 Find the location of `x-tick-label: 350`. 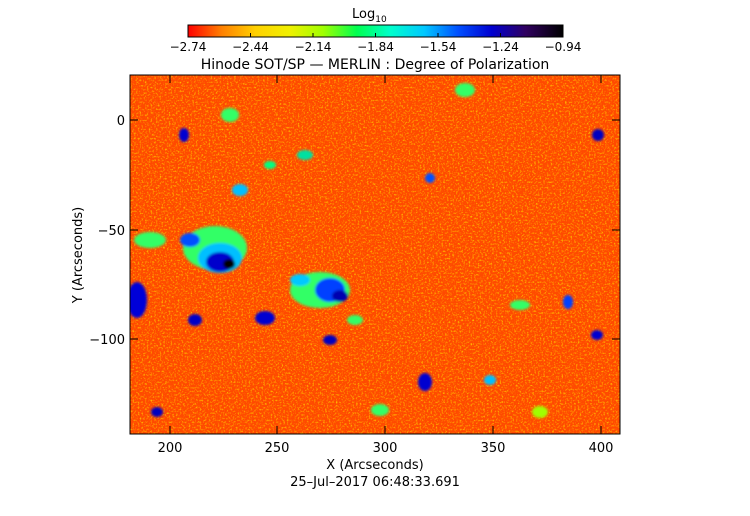

x-tick-label: 350 is located at coordinates (493, 448).